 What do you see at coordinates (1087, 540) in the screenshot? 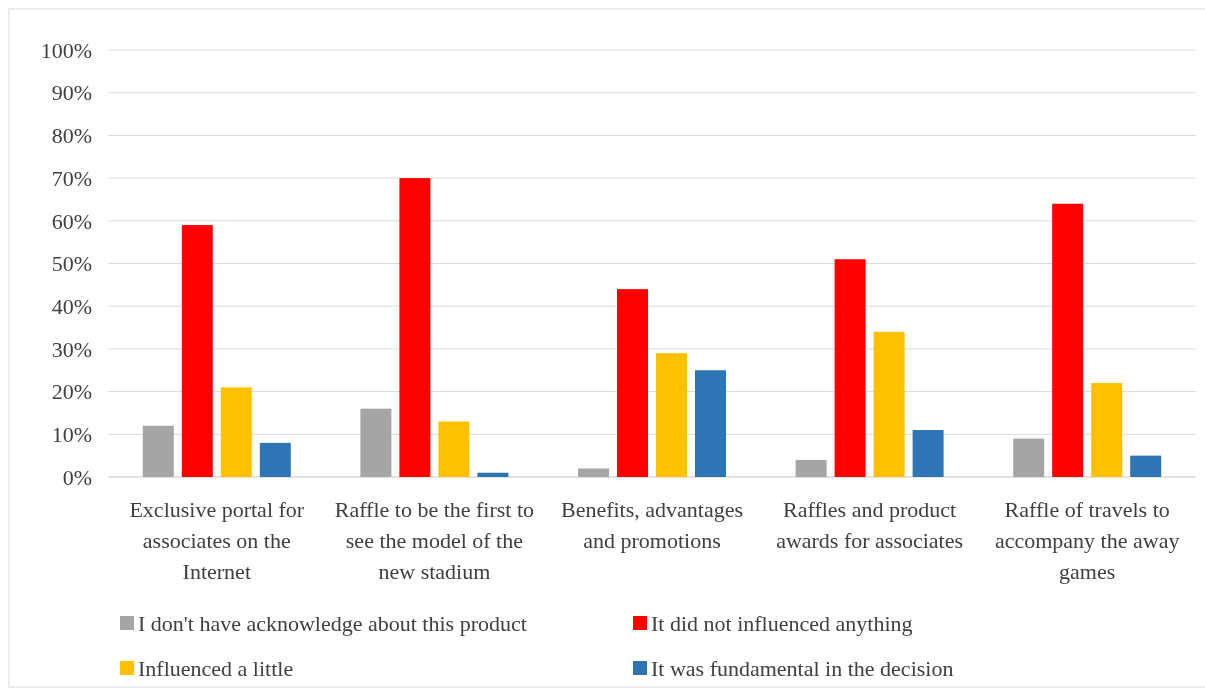
I see `x-tick-label: Raffle of travels to accompany the away games` at bounding box center [1087, 540].